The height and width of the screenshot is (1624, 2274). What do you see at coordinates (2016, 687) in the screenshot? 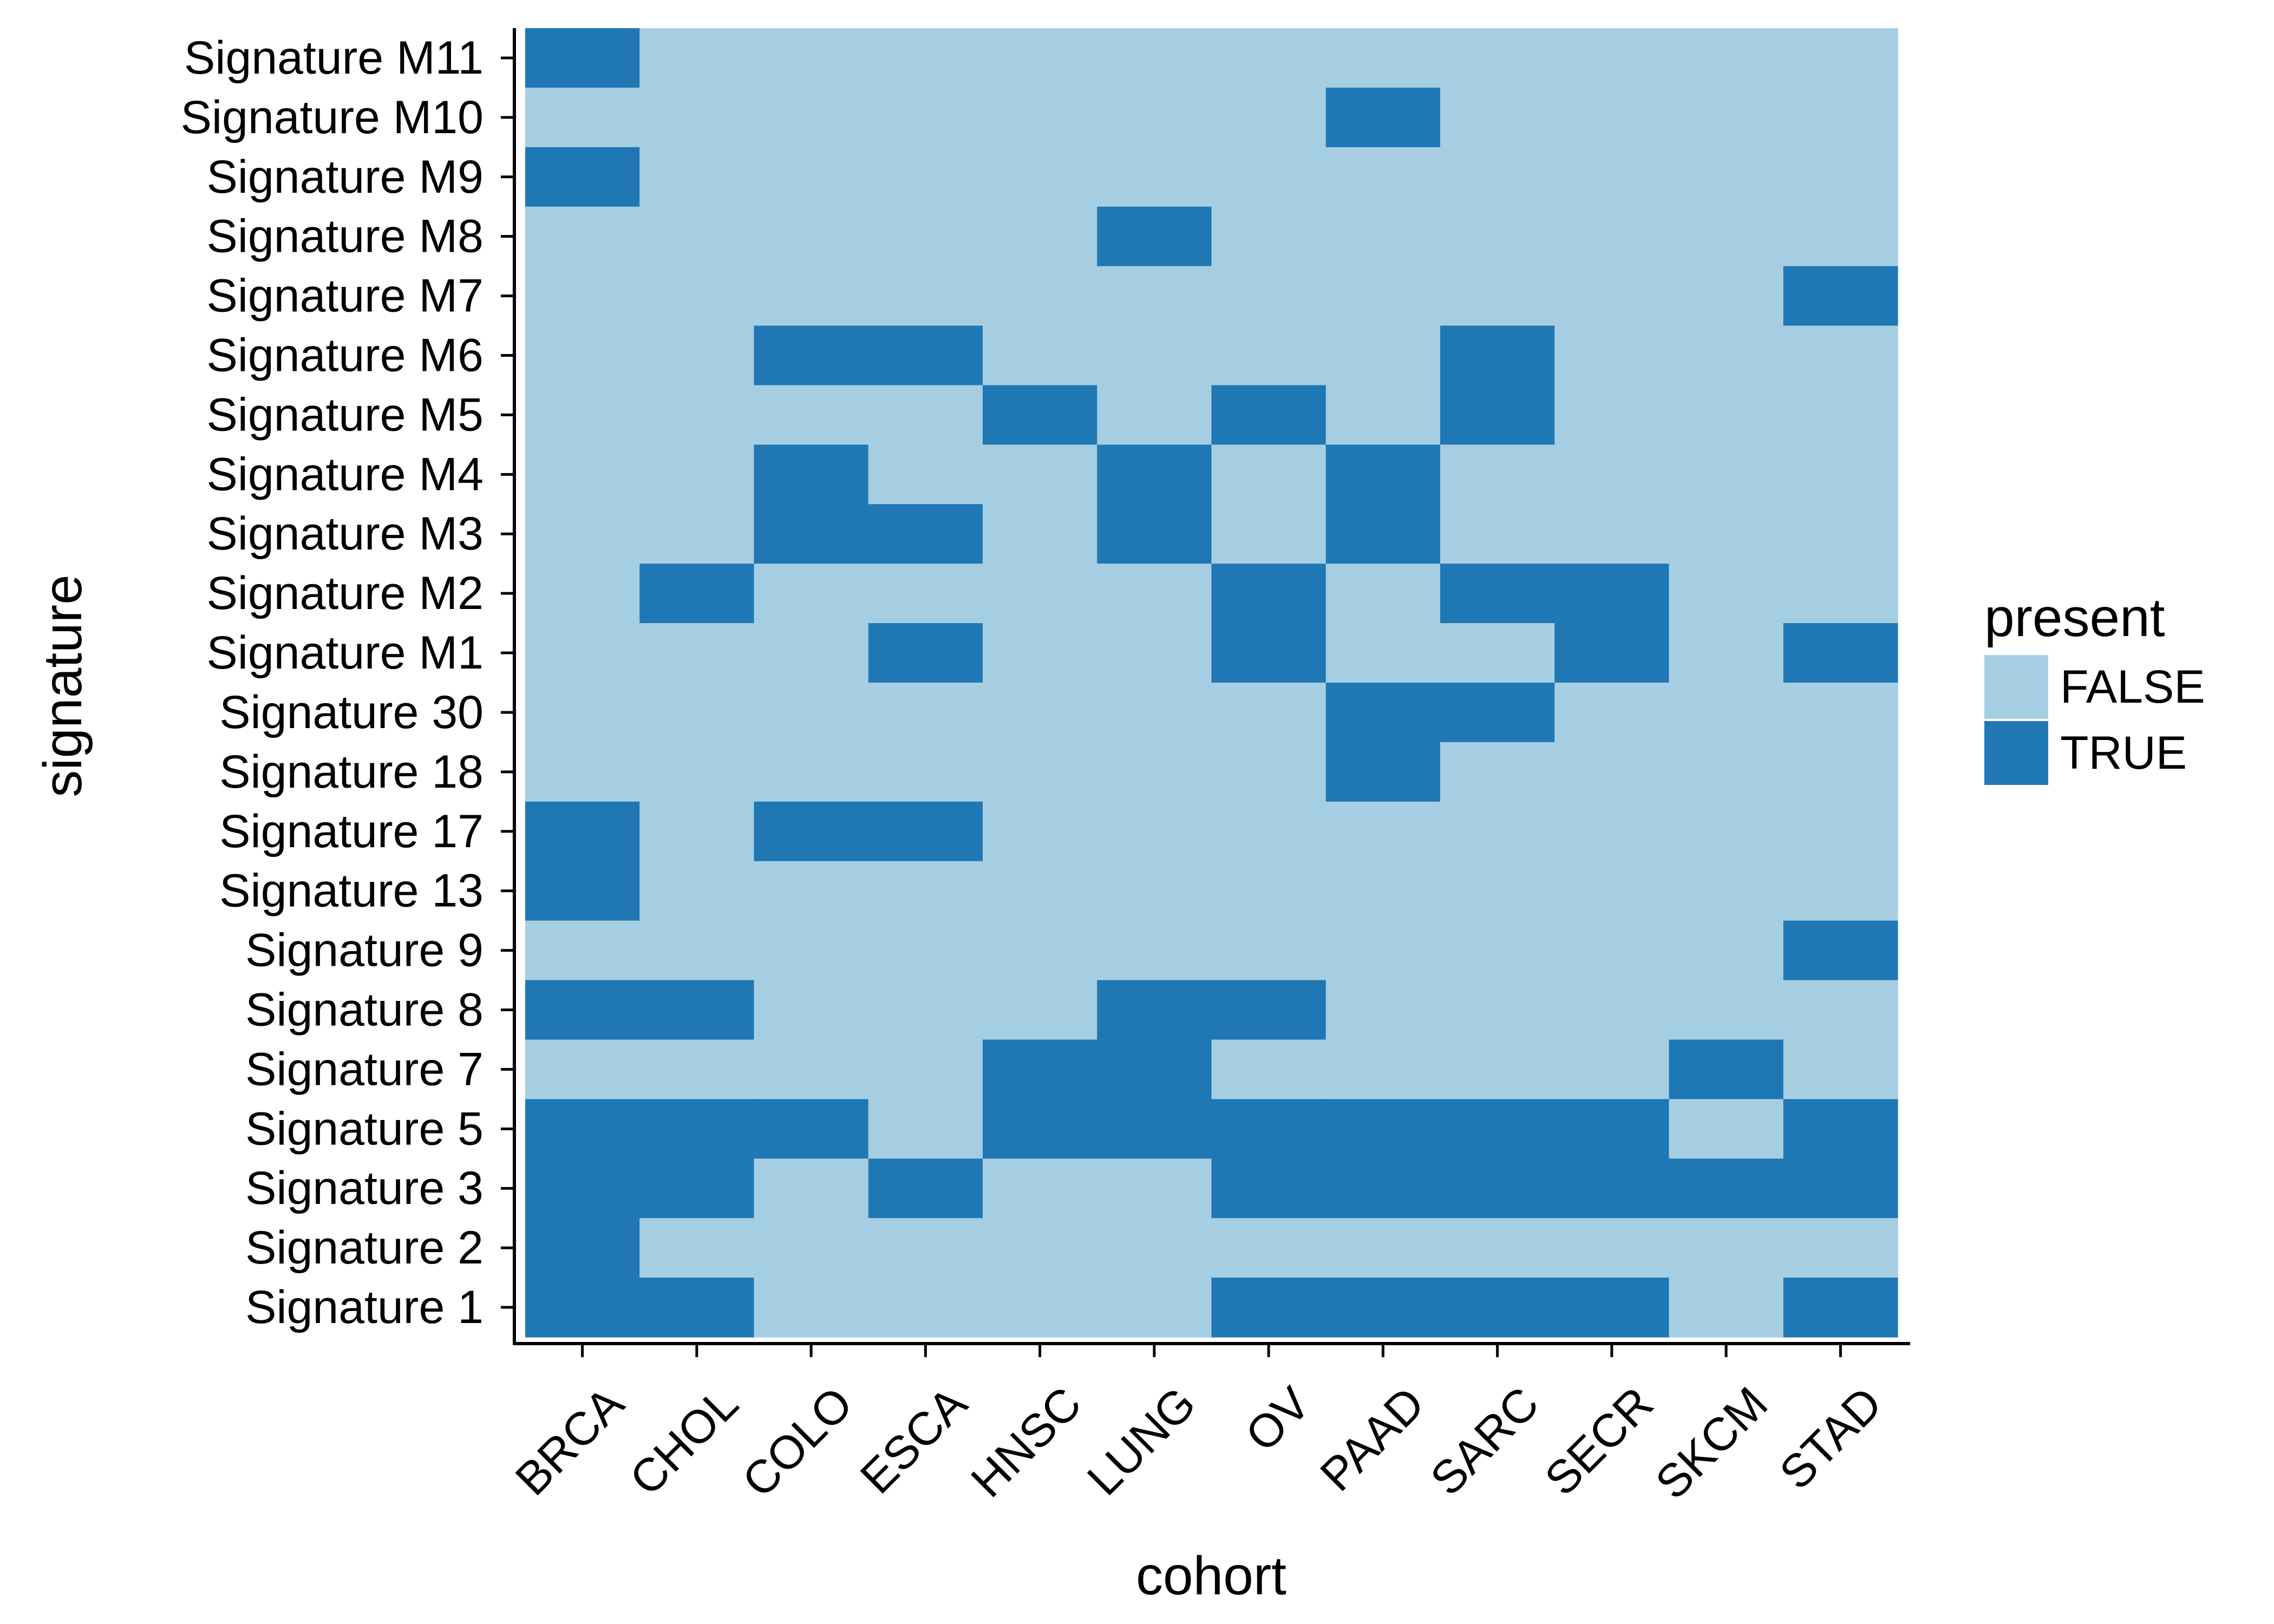
I see `legend-key-false` at bounding box center [2016, 687].